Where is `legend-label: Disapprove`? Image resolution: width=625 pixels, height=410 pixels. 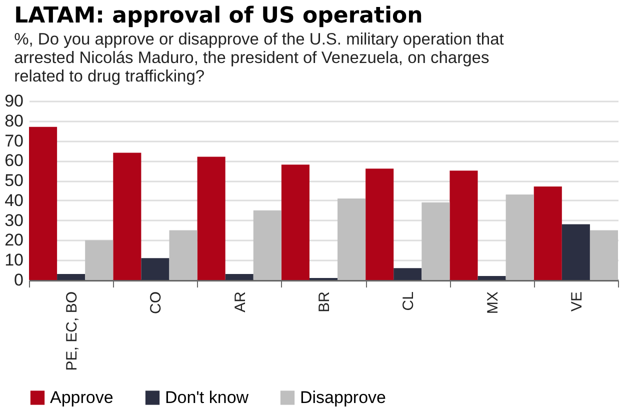 legend-label: Disapprove is located at coordinates (343, 397).